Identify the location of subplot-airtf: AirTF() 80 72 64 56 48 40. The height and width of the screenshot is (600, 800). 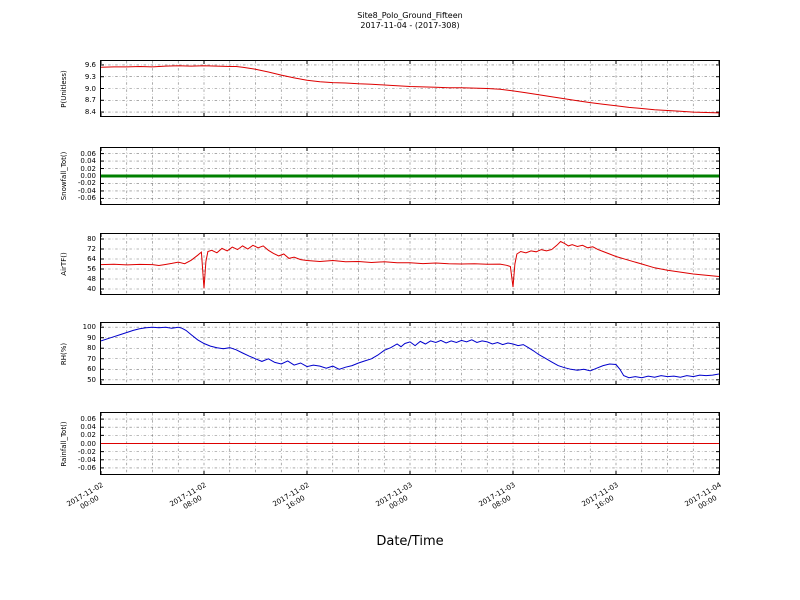
(400, 264).